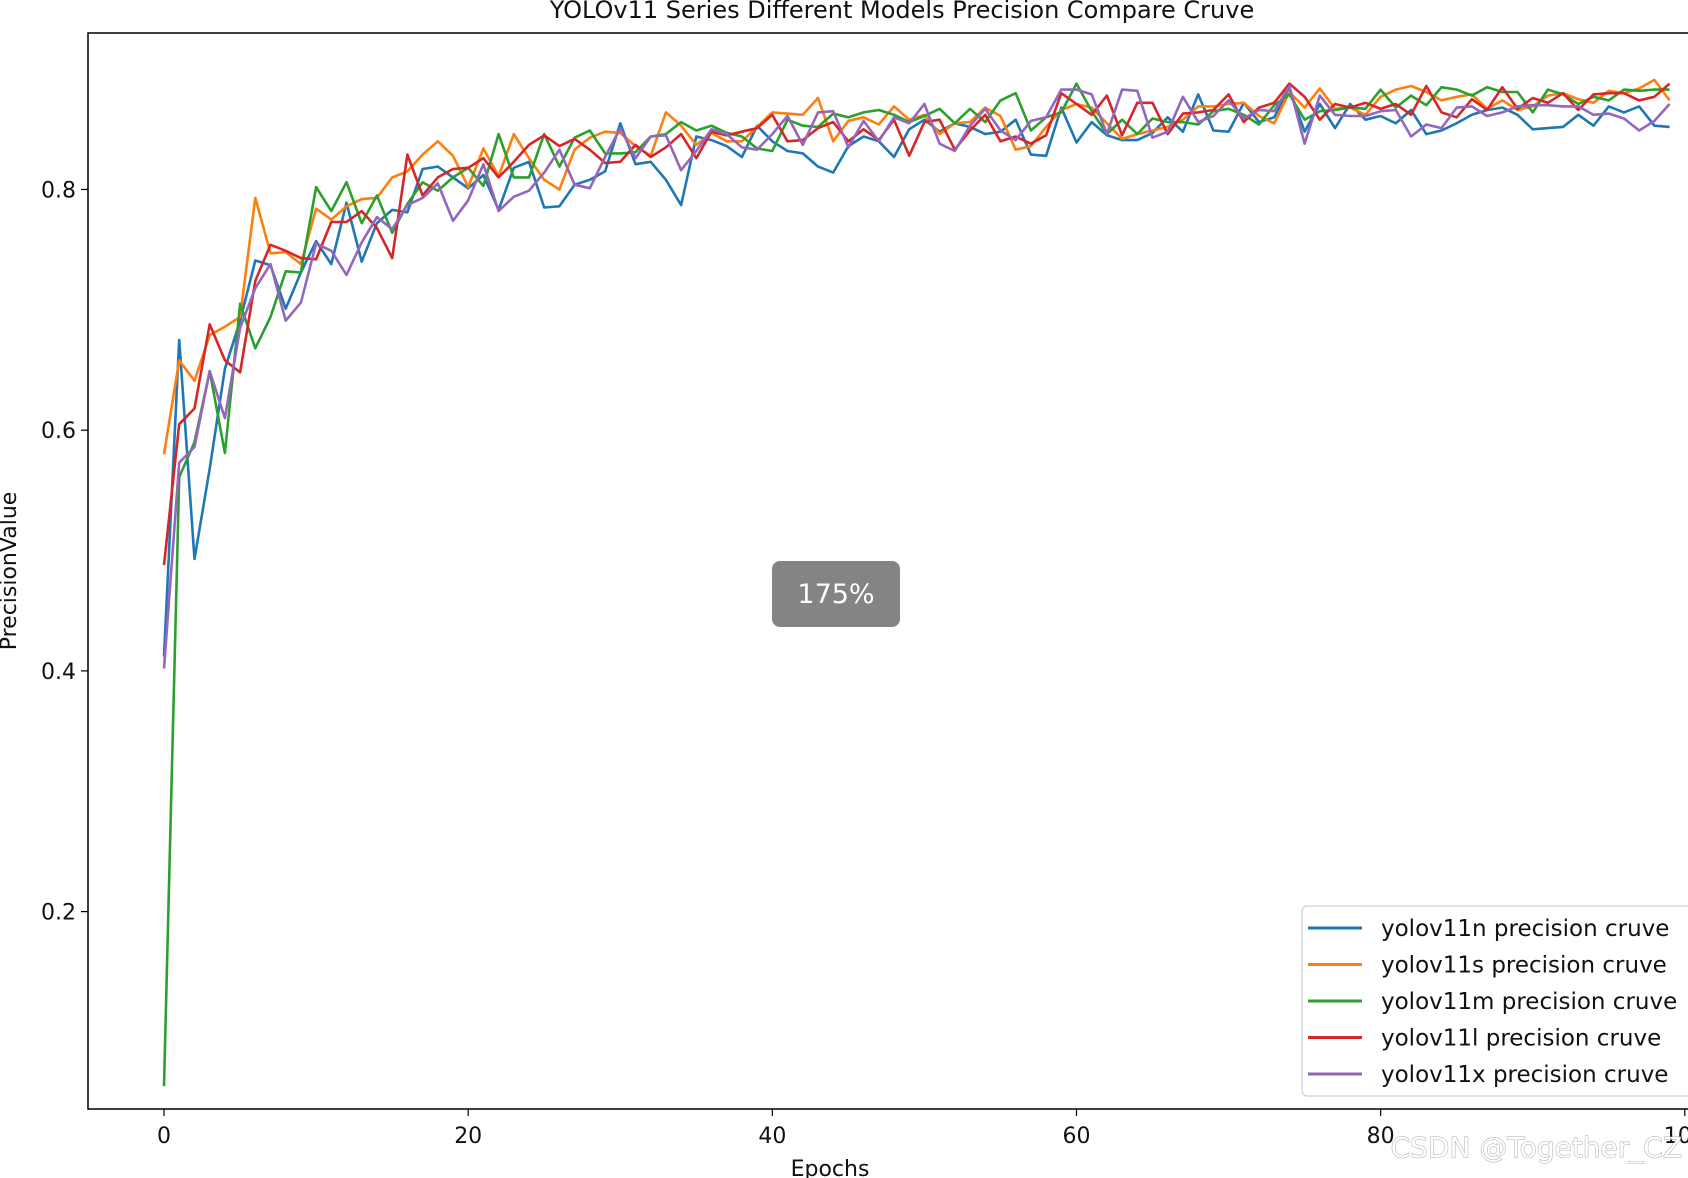 Image resolution: width=1688 pixels, height=1178 pixels. I want to click on x-tick-label: 0, so click(164, 1136).